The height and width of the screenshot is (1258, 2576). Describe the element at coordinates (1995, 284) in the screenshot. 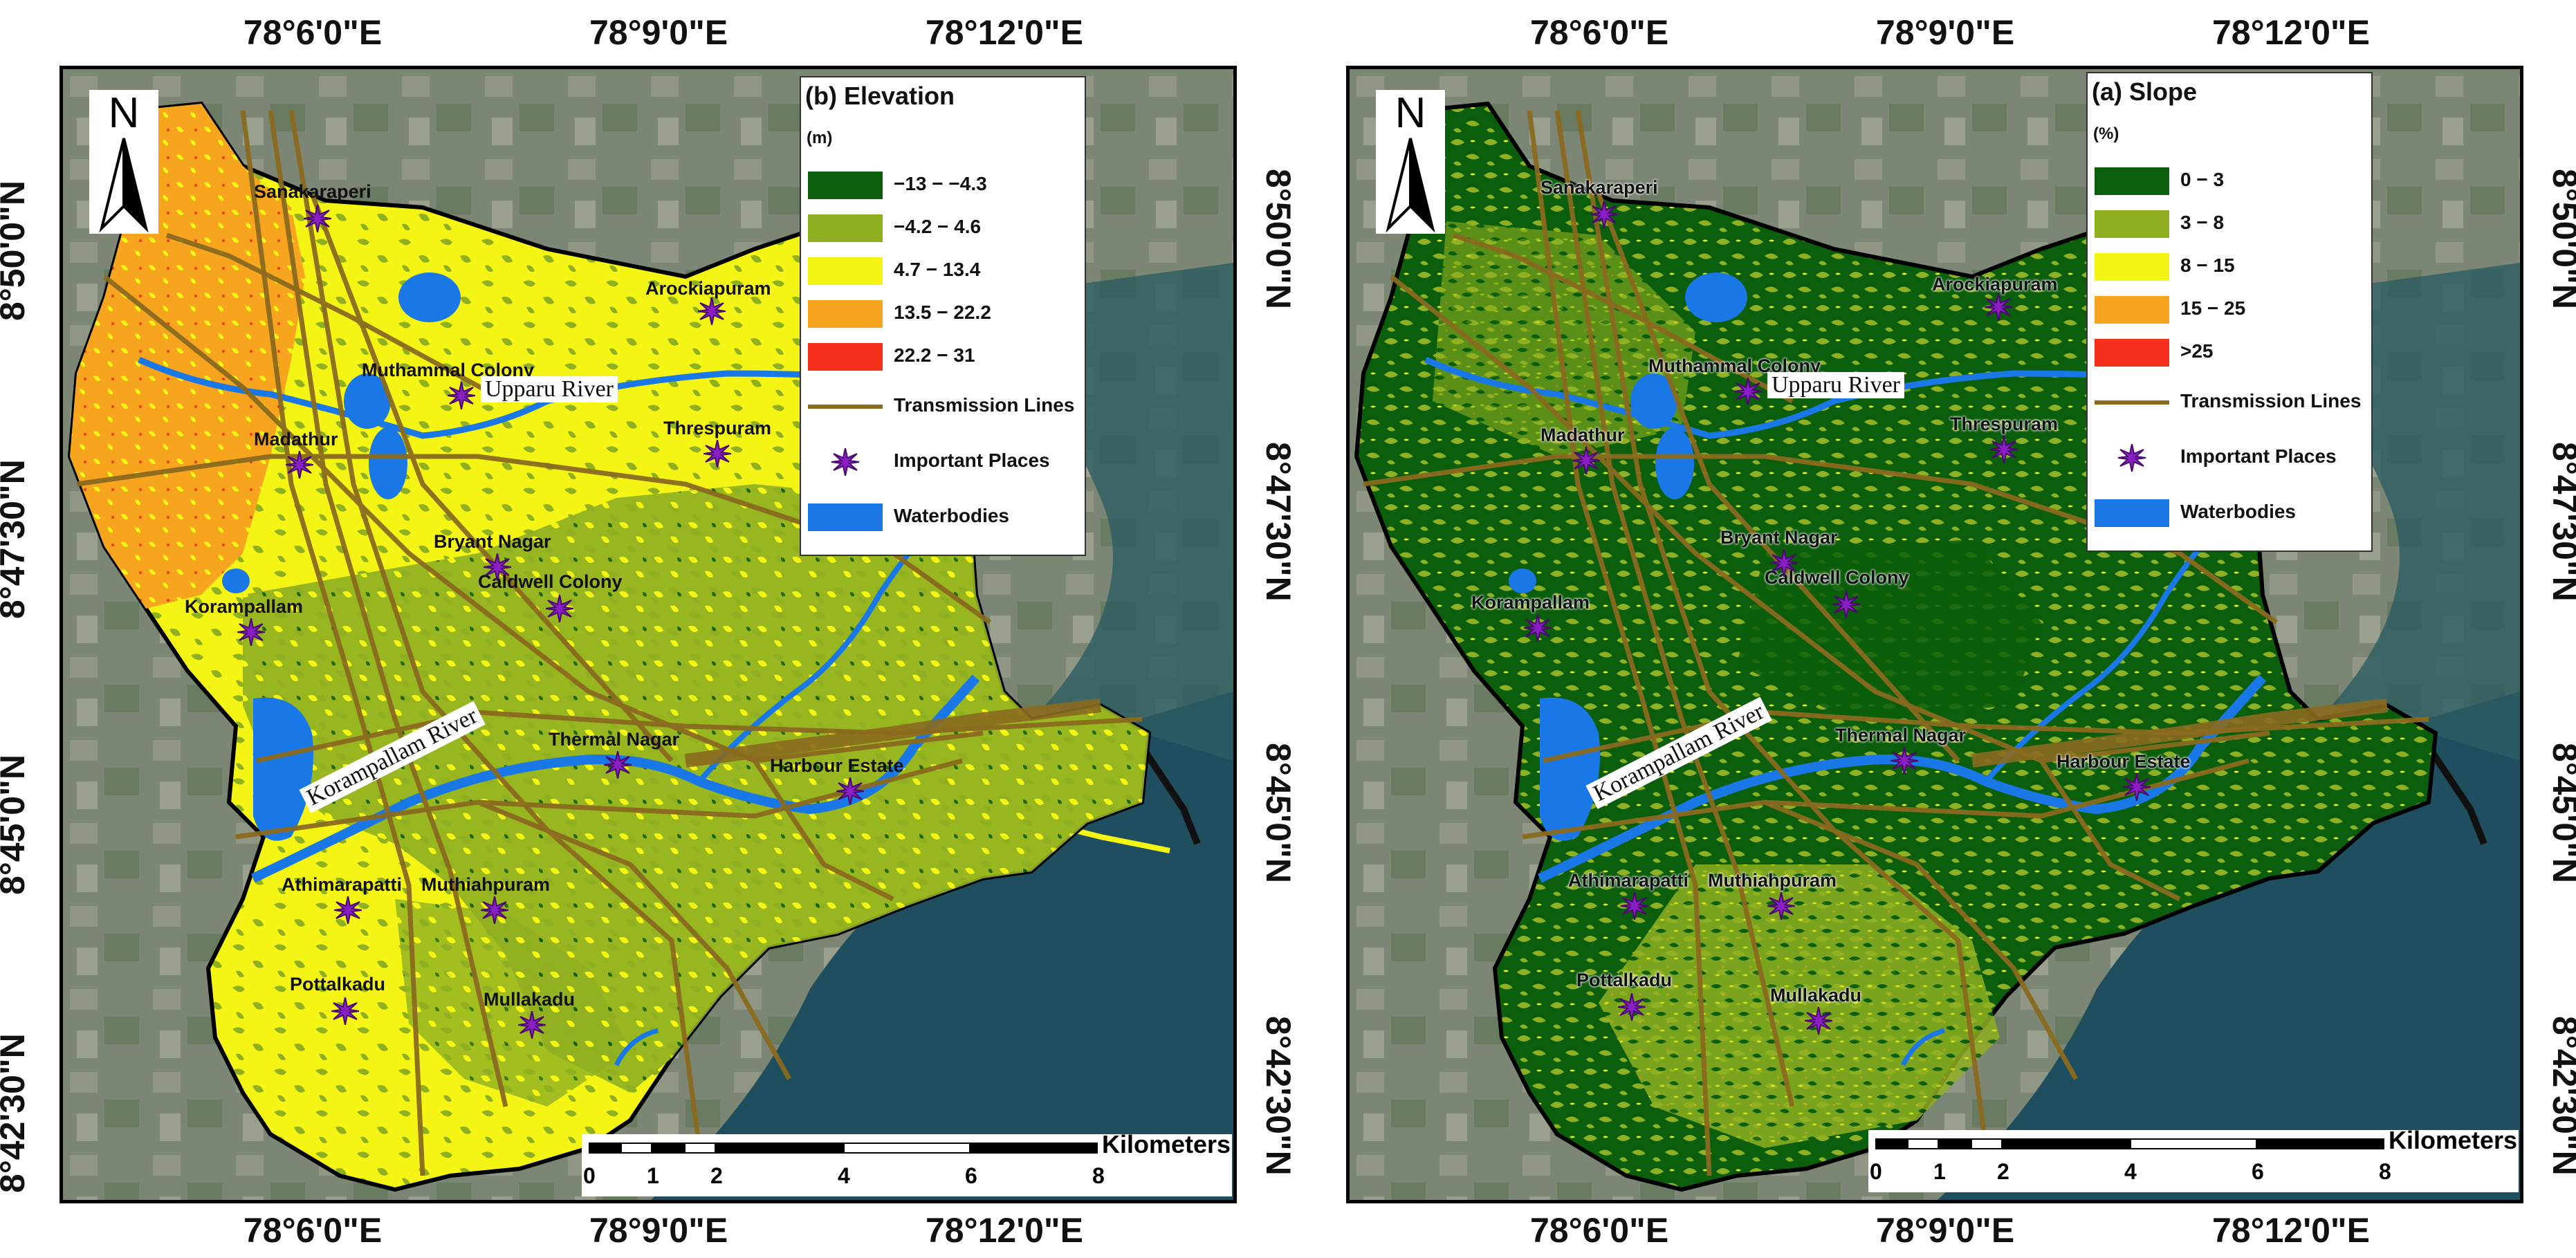

I see `place-arockiapuram-label: Arockiapuram` at that location.